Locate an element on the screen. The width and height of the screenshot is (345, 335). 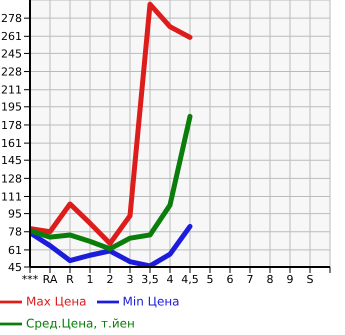
y-tick-label: 95 is located at coordinates (15, 214).